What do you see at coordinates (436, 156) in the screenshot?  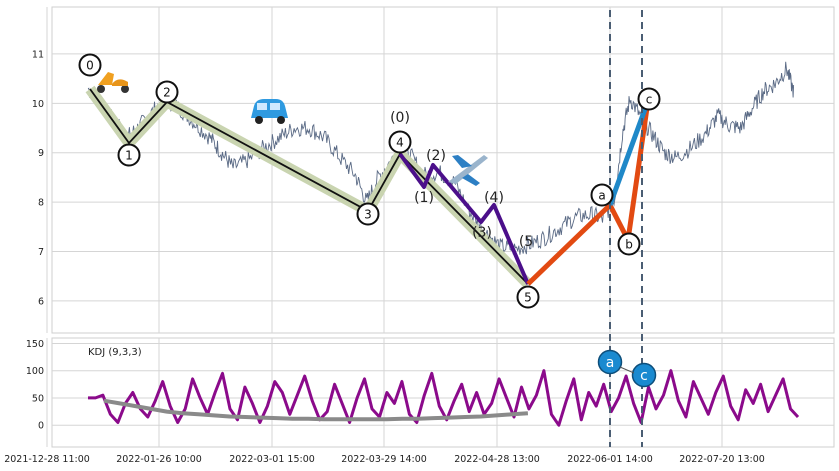 I see `sub-wave-label: (2)` at bounding box center [436, 156].